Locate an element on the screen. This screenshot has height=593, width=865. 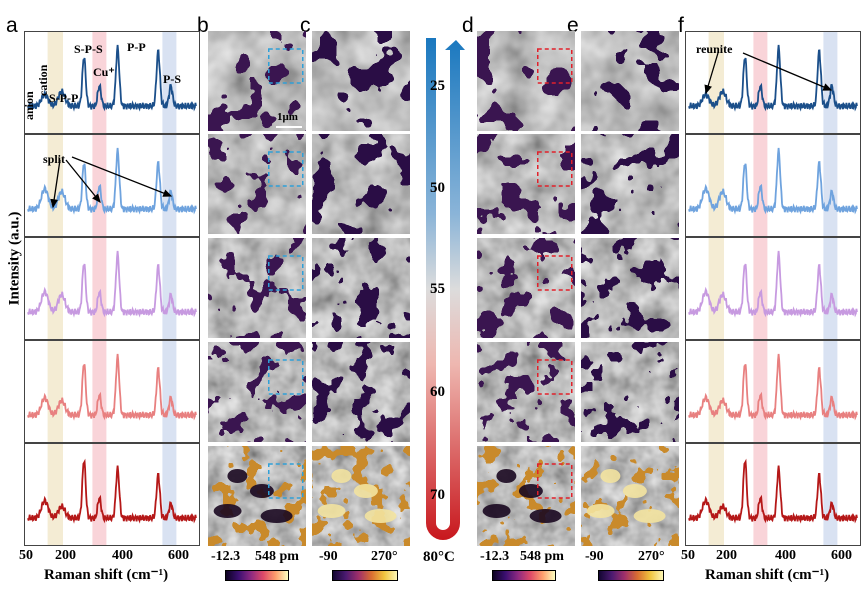
temp-80: 80°C is located at coordinates (439, 557).